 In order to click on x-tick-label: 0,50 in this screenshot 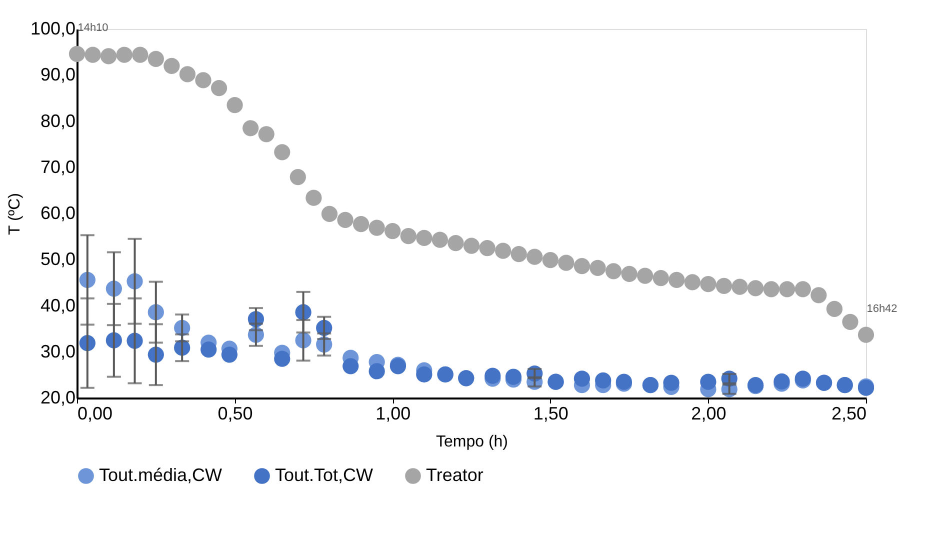, I will do `click(235, 414)`.